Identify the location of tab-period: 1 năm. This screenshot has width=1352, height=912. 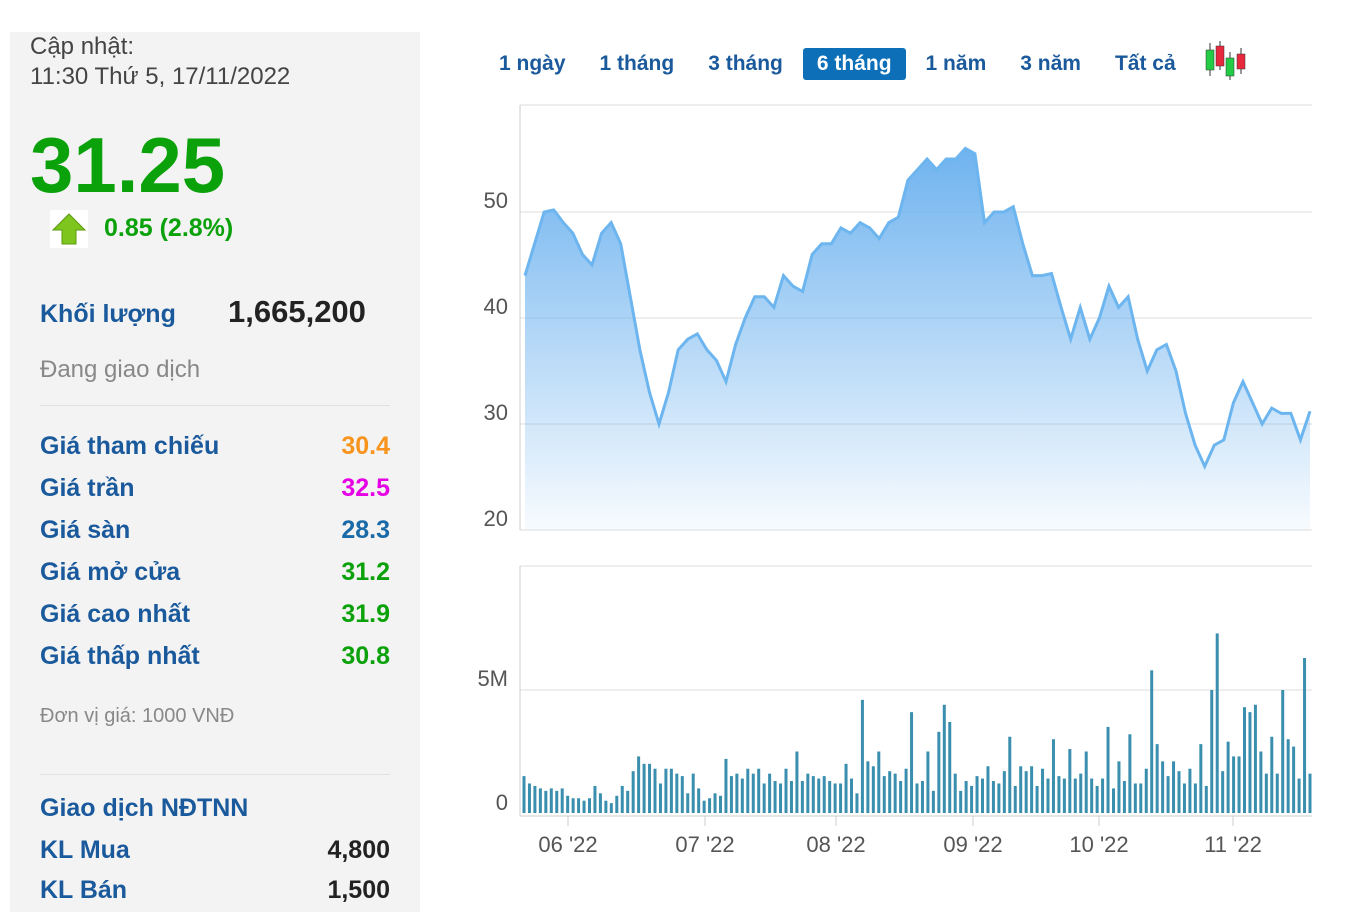
(956, 63).